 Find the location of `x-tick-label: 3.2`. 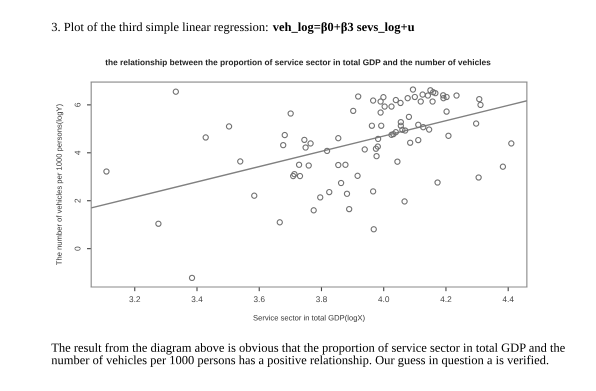

x-tick-label: 3.2 is located at coordinates (134, 299).